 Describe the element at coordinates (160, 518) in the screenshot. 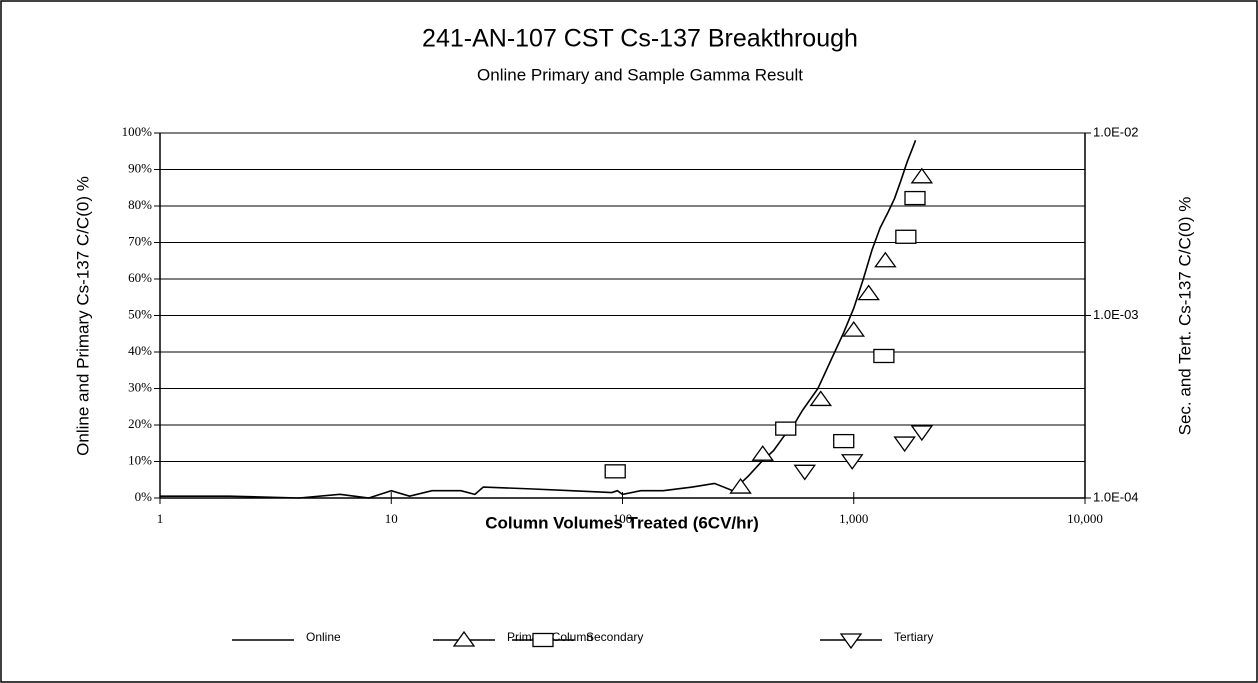

I see `x-tick-label: 1` at that location.